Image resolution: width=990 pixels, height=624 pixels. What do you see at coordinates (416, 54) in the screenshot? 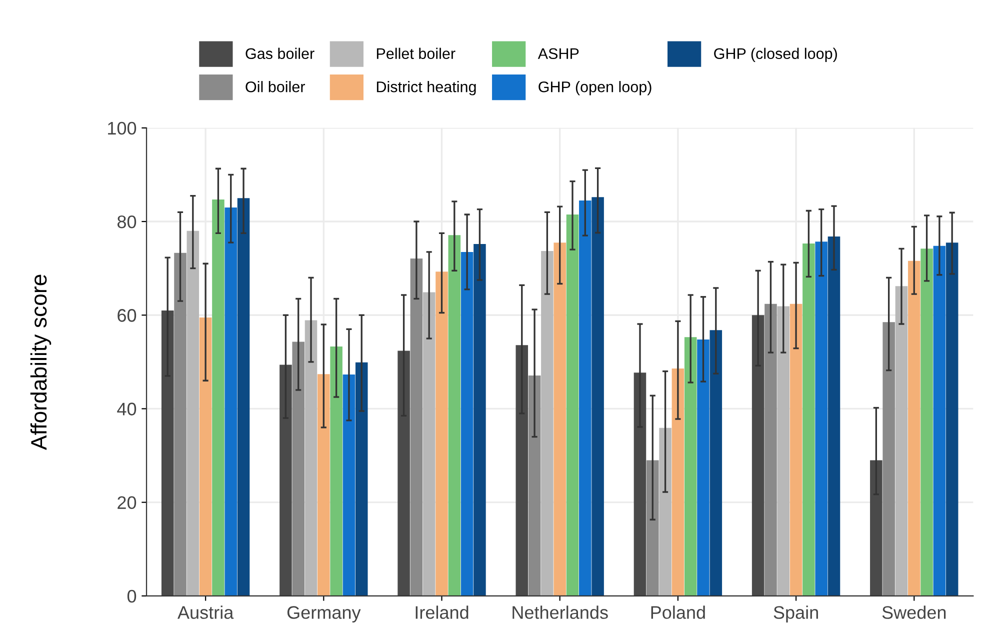
I see `legend-label: Pellet boiler` at bounding box center [416, 54].